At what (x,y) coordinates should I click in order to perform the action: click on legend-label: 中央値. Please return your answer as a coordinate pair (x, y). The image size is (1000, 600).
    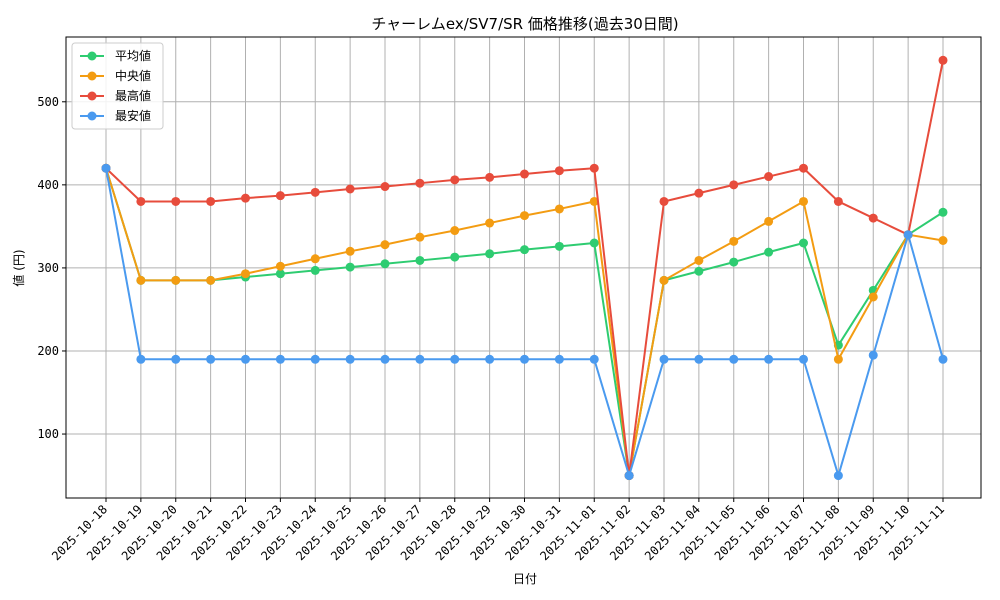
    Looking at the image, I should click on (133, 75).